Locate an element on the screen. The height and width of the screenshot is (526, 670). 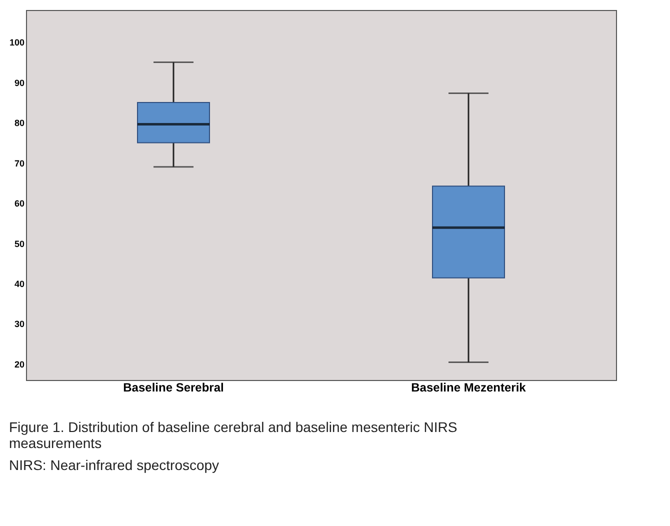
x-tick-label: Baseline Mezenterik is located at coordinates (468, 387).